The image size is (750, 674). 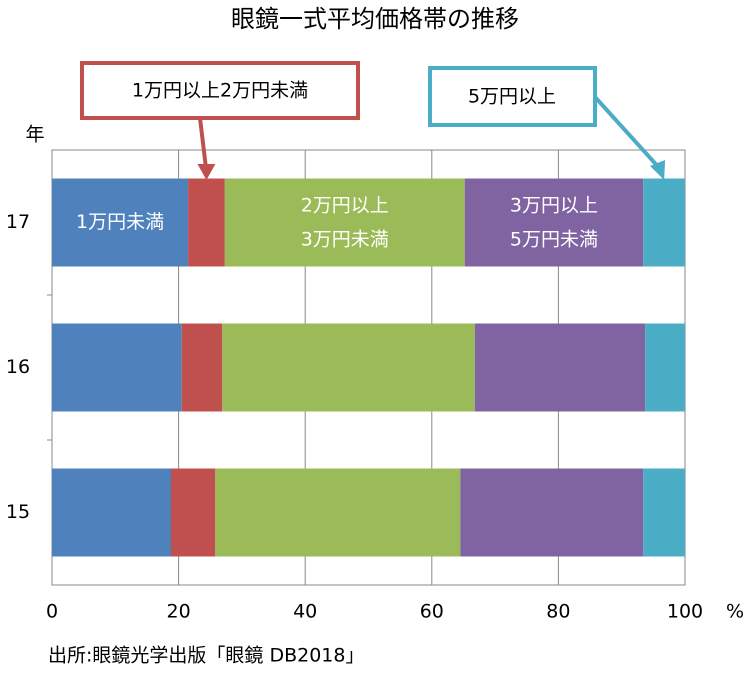 I want to click on x-tick-label: 100, so click(x=685, y=612).